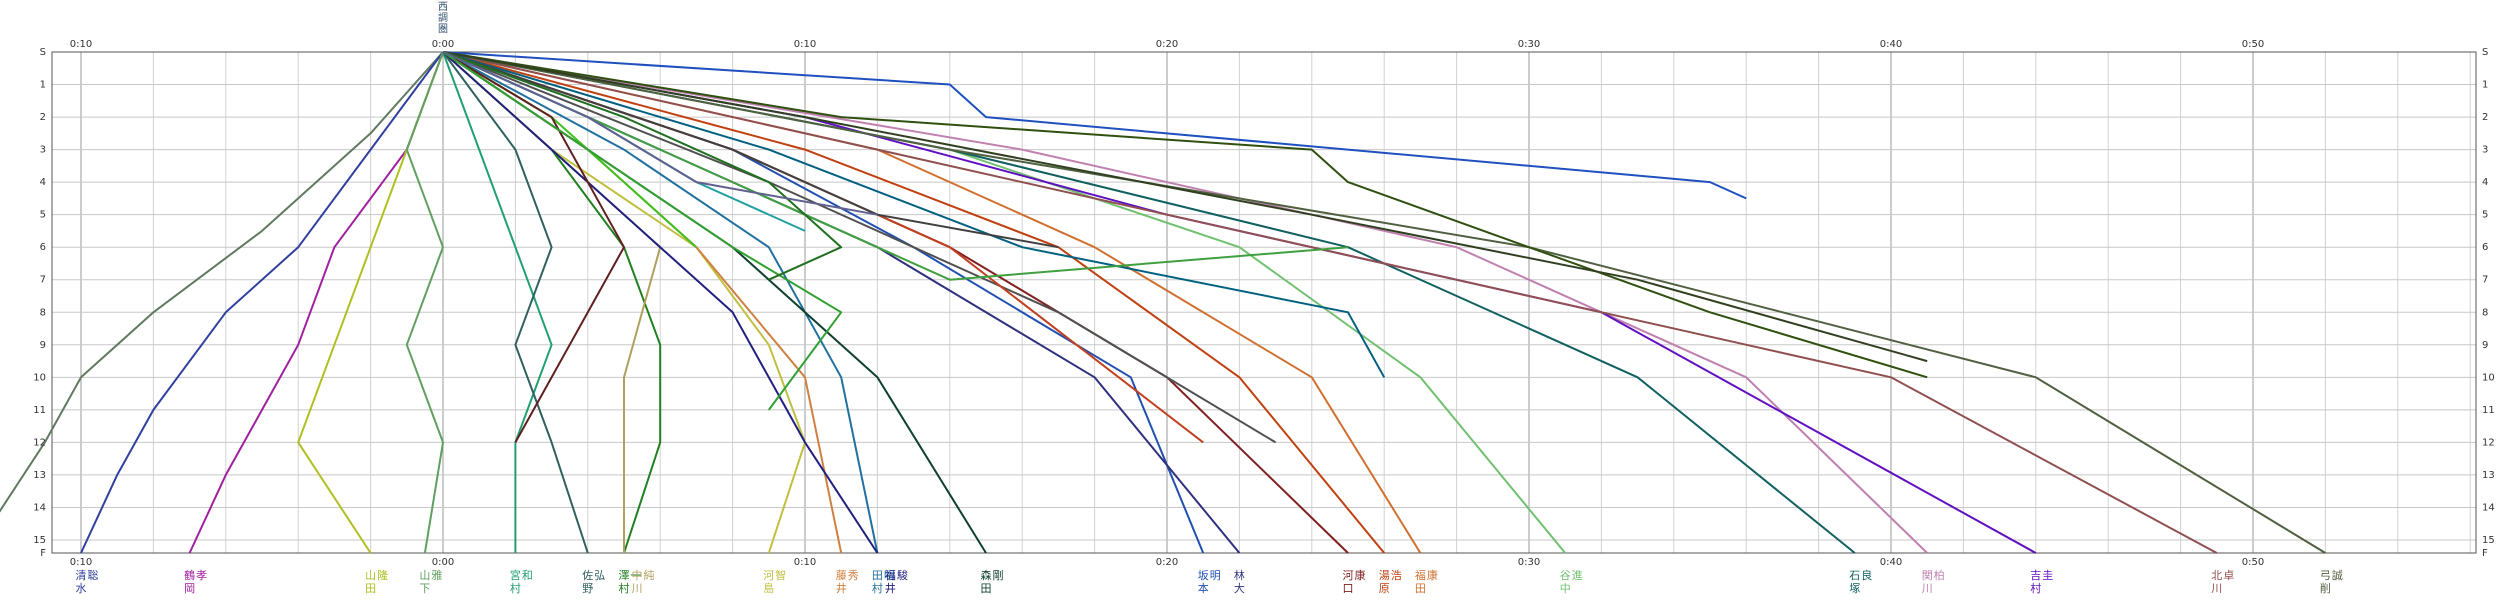 The image size is (2512, 604). I want to click on runner-label-char: 削, so click(2325, 588).